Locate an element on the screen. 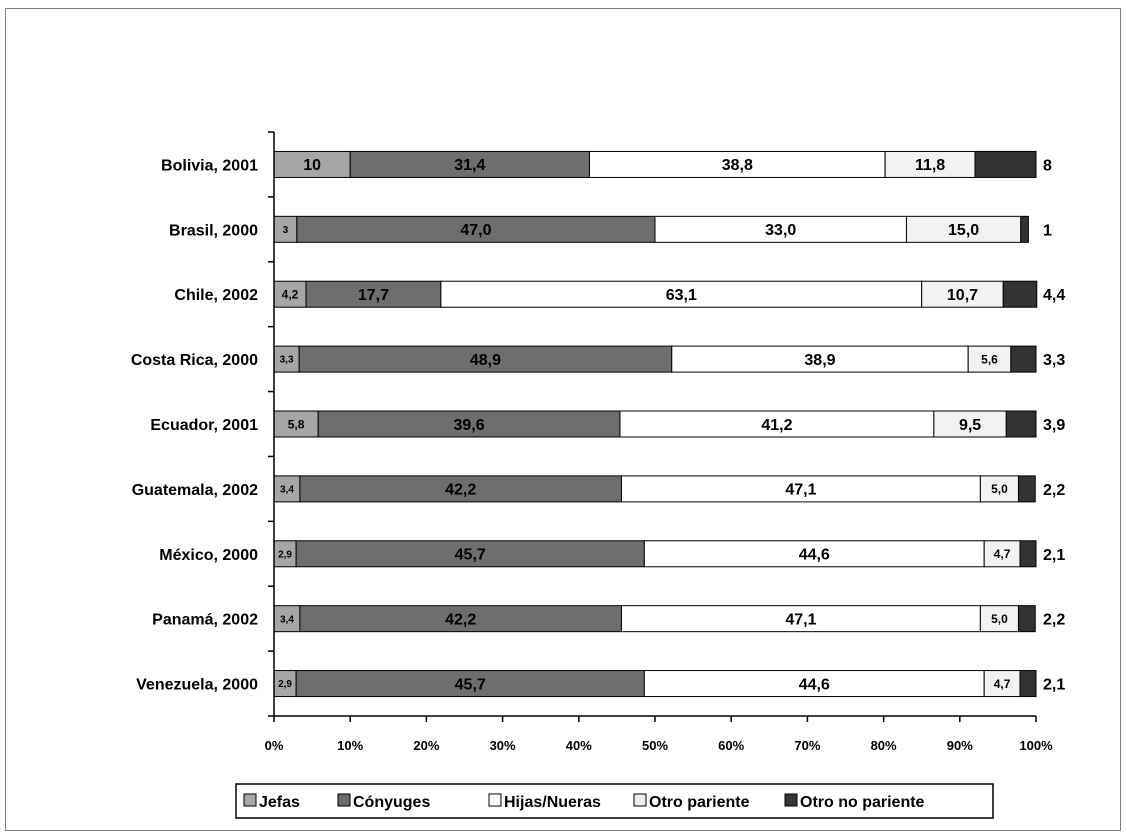 This screenshot has height=837, width=1127. bar-segment-conyuges-brasil-2000 is located at coordinates (476, 229).